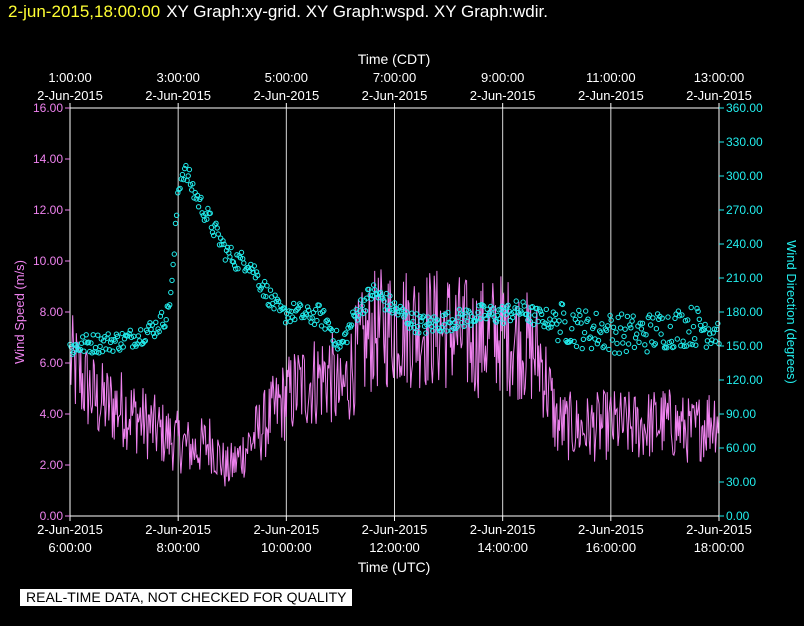  Describe the element at coordinates (48, 159) in the screenshot. I see `left-tick-label: 14.00` at that location.